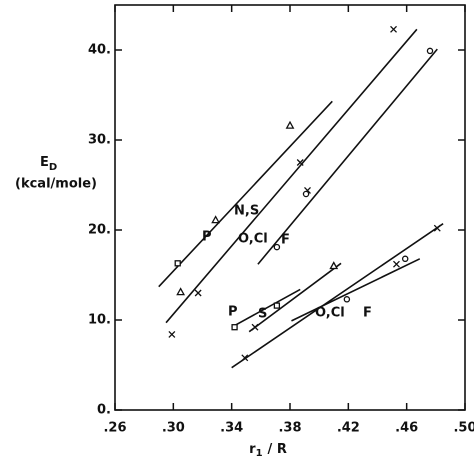 The image size is (474, 467). Describe the element at coordinates (114, 428) in the screenshot. I see `x-tick-label: .26` at that location.